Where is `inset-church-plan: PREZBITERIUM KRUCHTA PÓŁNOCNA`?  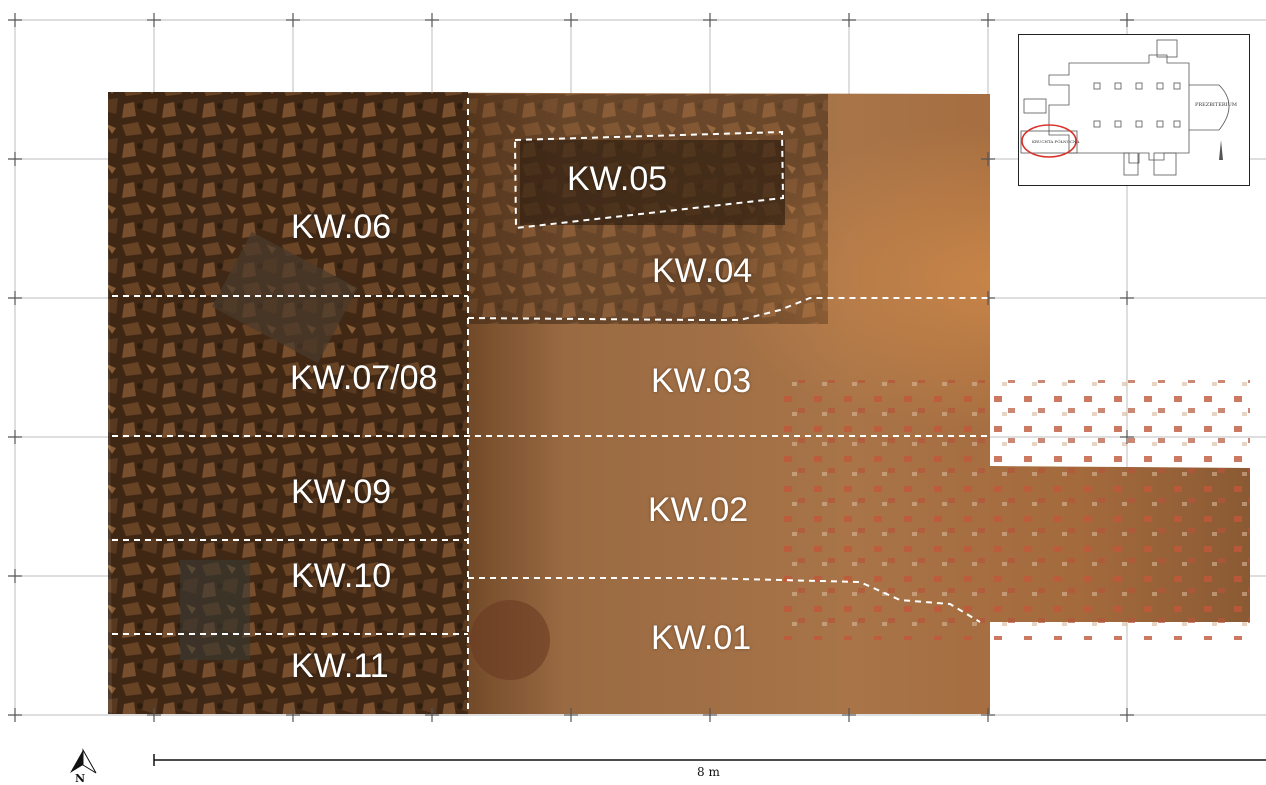
inset-church-plan: PREZBITERIUM KRUCHTA PÓŁNOCNA is located at coordinates (1134, 110).